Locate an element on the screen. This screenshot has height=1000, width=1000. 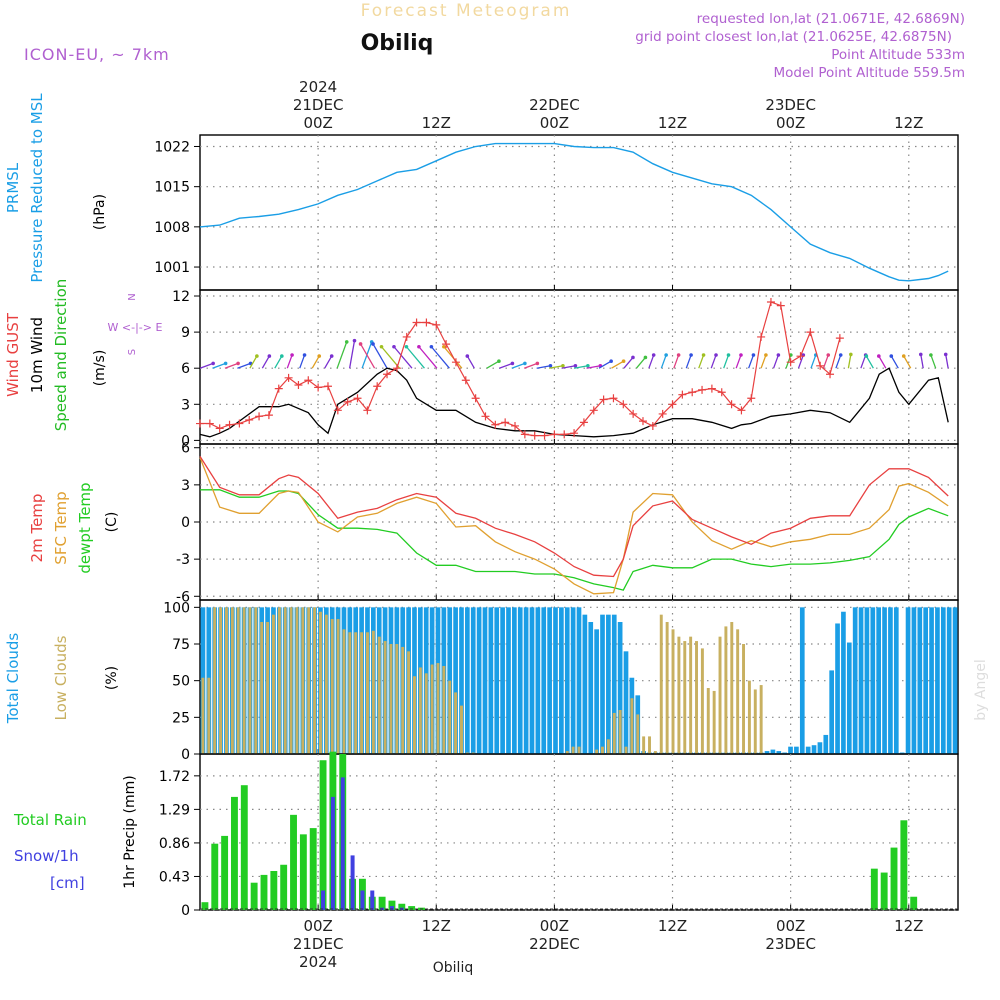
model-label: ICON-EU, ~ 7km is located at coordinates (97, 54).